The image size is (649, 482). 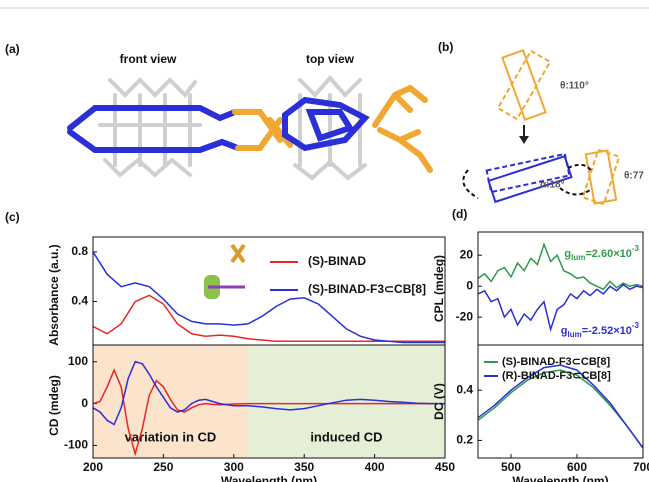 What do you see at coordinates (467, 254) in the screenshot?
I see `y-tick-label: 20` at bounding box center [467, 254].